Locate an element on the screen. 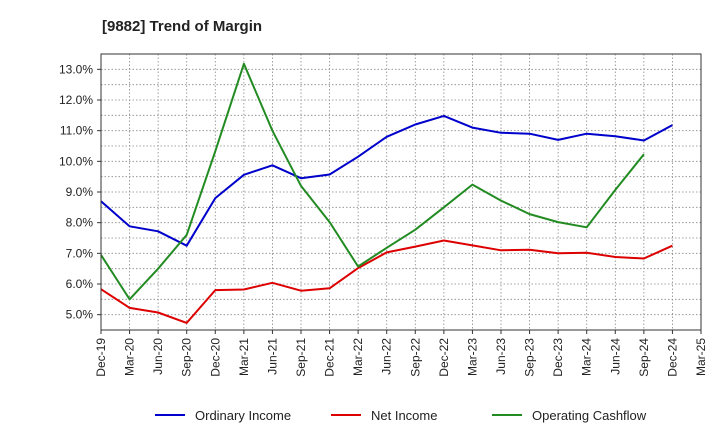 The image size is (720, 440). x-tick-label: Sep-20 is located at coordinates (187, 357).